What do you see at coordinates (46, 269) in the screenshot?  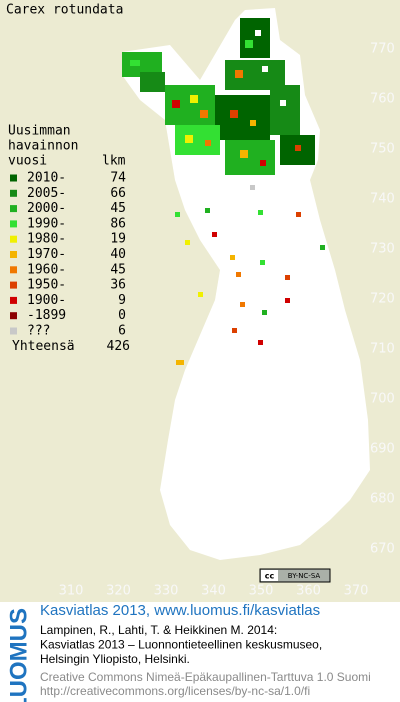 I see `legend-label: 1960-` at bounding box center [46, 269].